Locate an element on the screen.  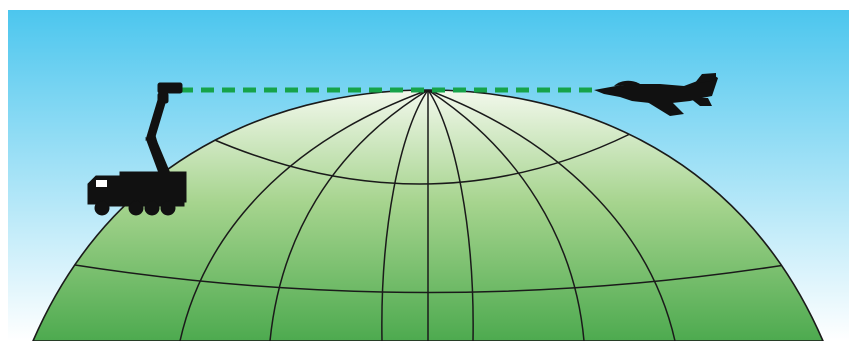
jet-fuselage is located at coordinates (656, 88).